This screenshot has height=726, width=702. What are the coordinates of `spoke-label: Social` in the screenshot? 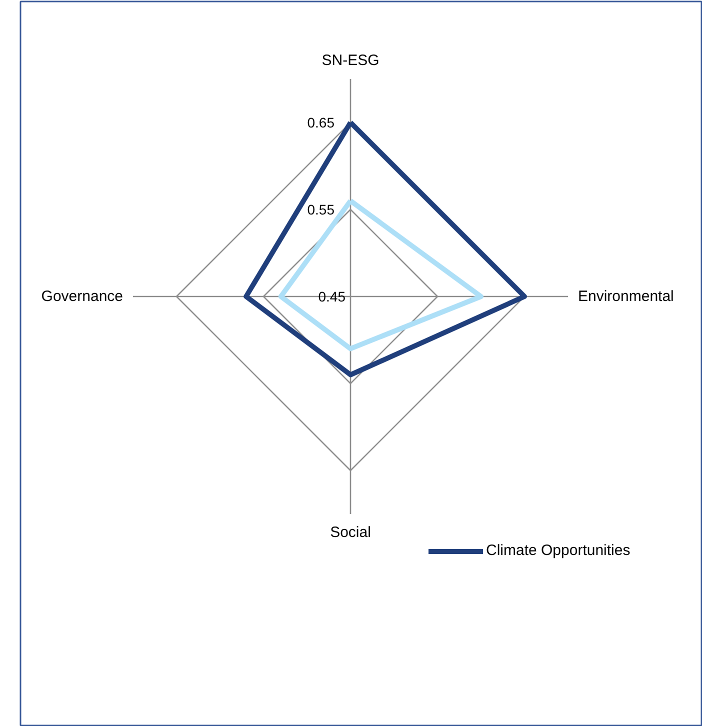 It's located at (350, 532).